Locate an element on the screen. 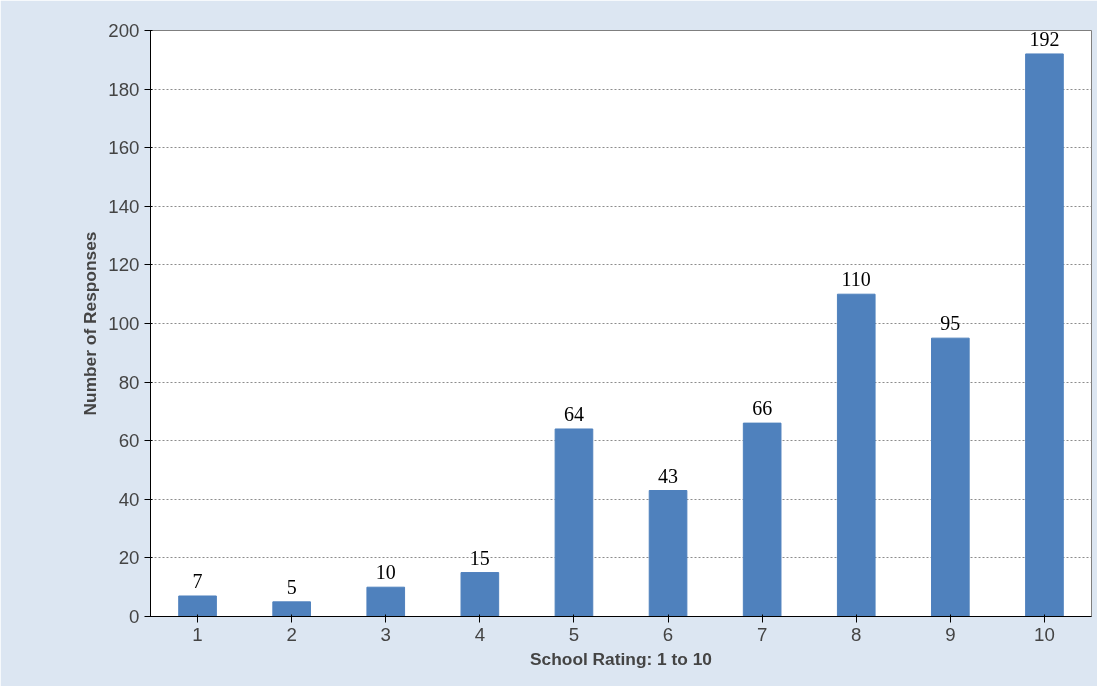 This screenshot has height=686, width=1097. x-tick-label: 8 is located at coordinates (856, 634).